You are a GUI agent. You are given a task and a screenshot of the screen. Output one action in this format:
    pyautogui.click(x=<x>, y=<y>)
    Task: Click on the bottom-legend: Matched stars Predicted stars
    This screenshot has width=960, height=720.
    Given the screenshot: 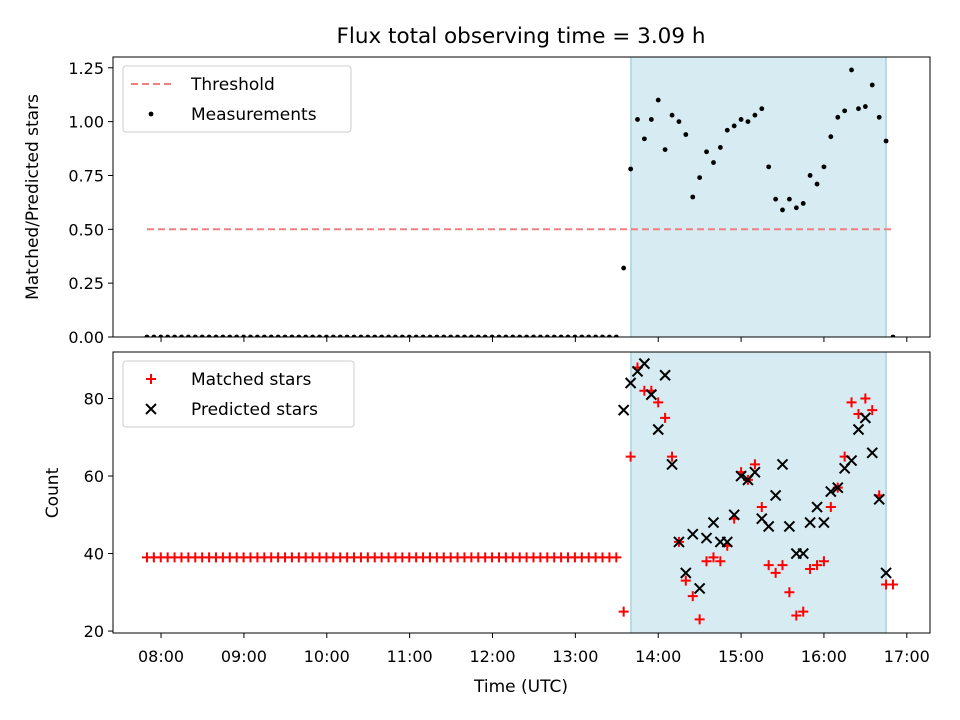 What is the action you would take?
    pyautogui.click(x=238, y=394)
    